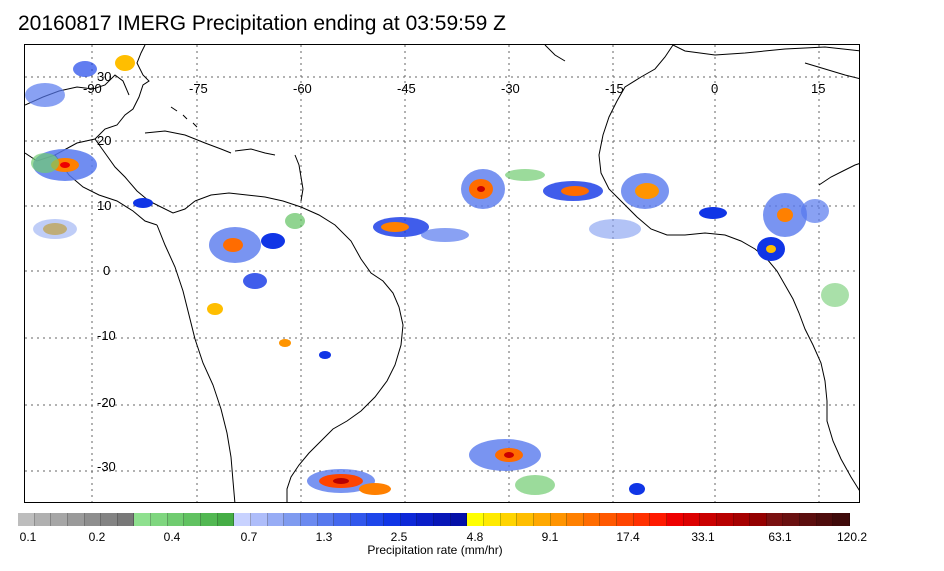 The height and width of the screenshot is (571, 944). I want to click on colorbar-unit-label: Precipitation rate (mm/hr), so click(435, 550).